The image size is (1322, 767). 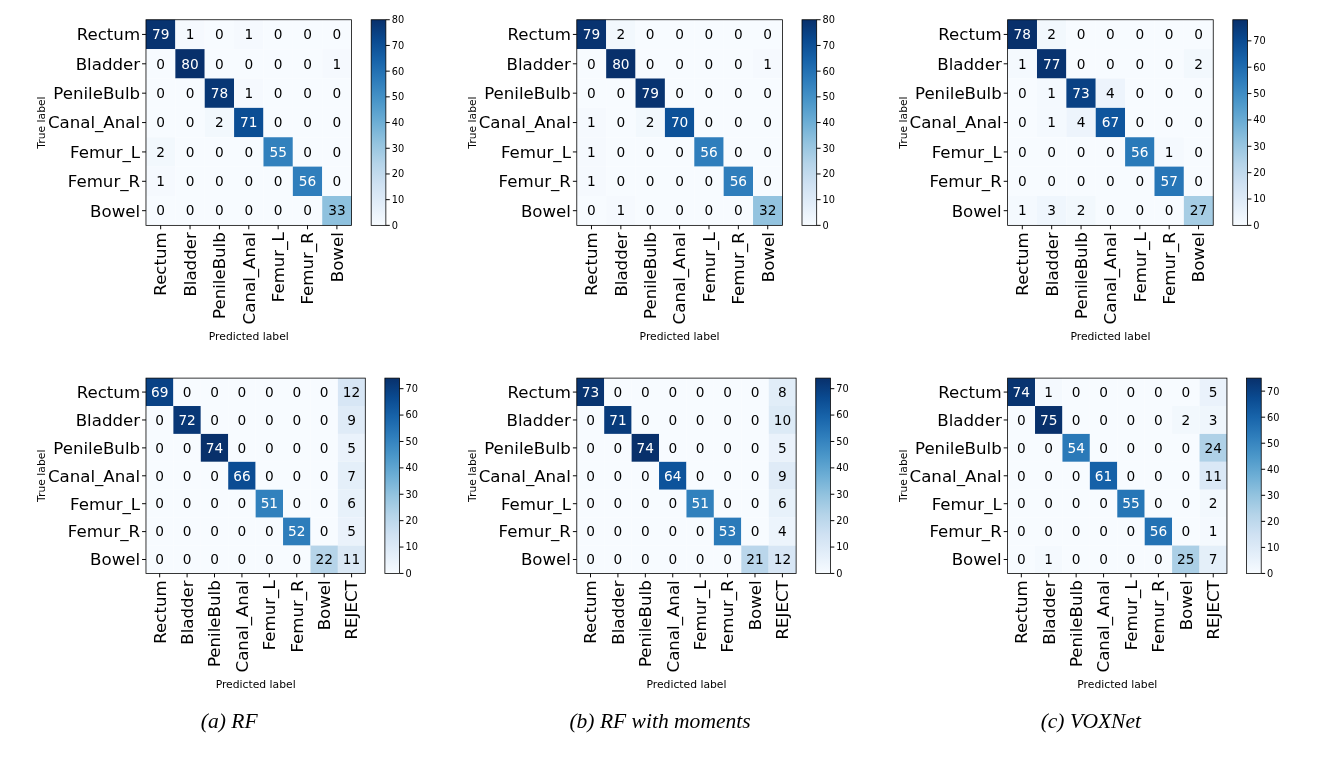 What do you see at coordinates (1131, 503) in the screenshot?
I see `data-label: 55` at bounding box center [1131, 503].